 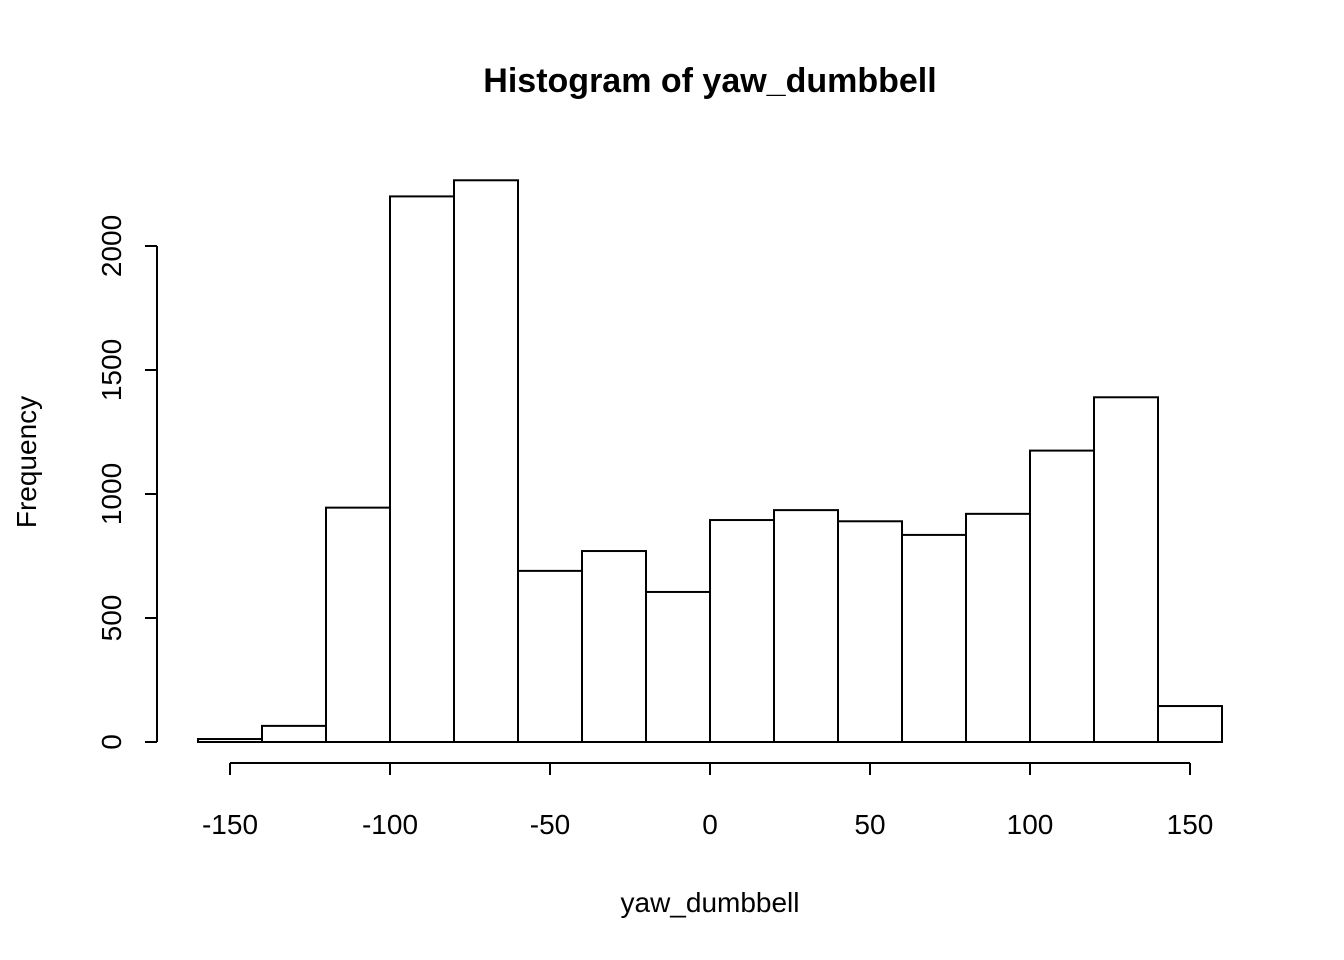 I want to click on x-tick-label: -100, so click(x=390, y=824).